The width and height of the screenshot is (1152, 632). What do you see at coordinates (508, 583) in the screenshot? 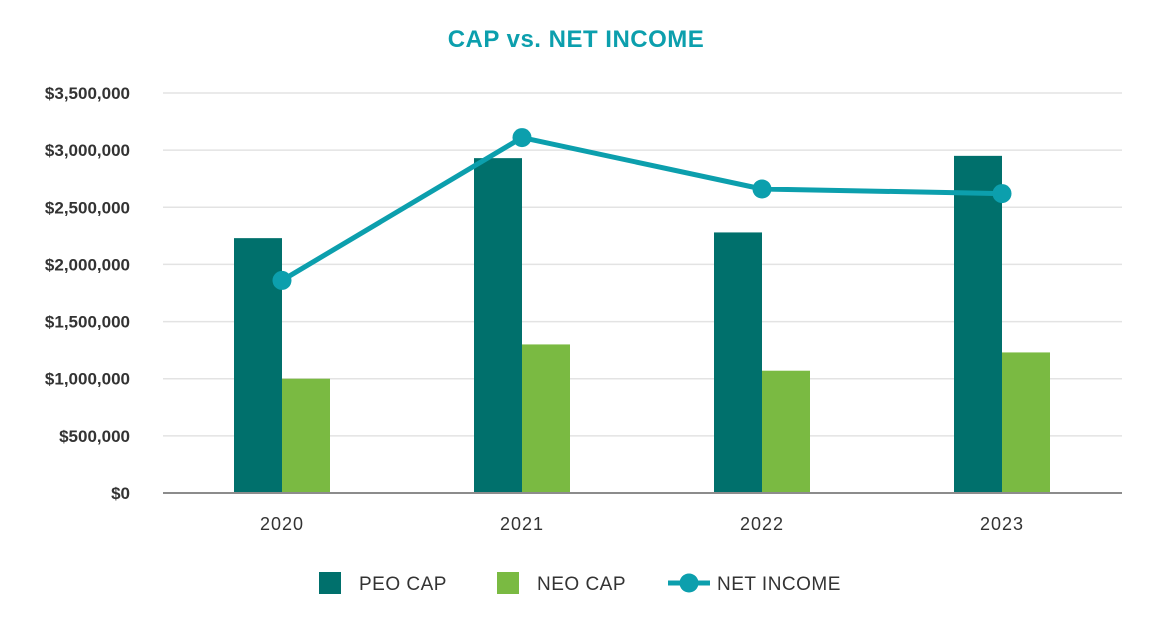
I see `legend-swatch-neo-cap` at bounding box center [508, 583].